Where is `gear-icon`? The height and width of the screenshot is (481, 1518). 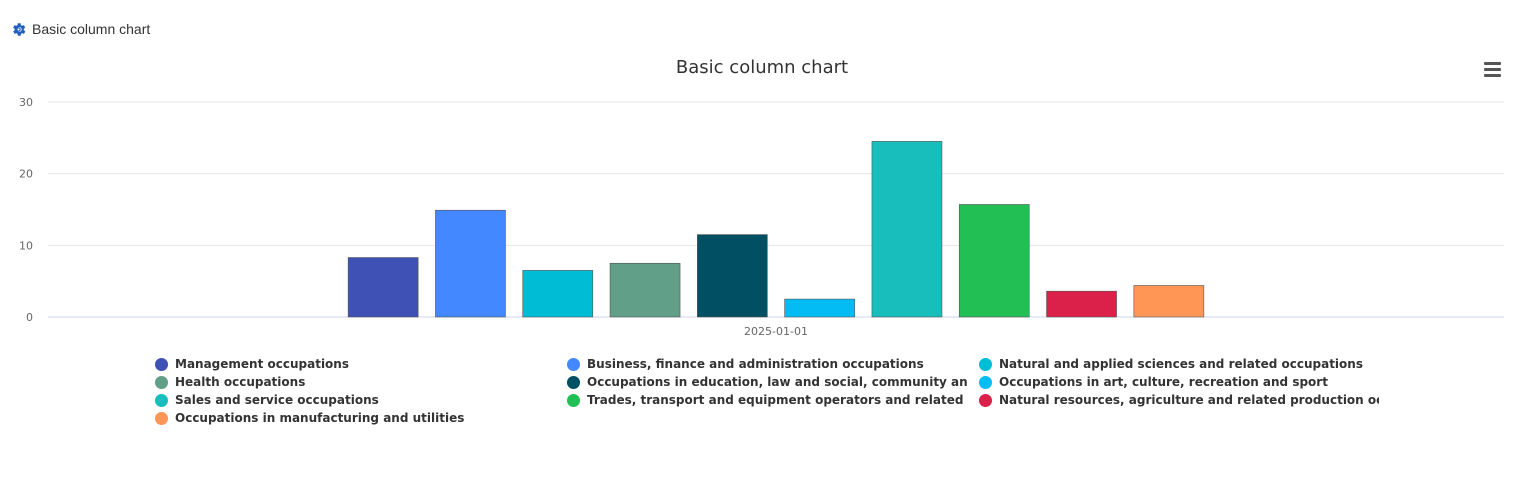 gear-icon is located at coordinates (18, 29).